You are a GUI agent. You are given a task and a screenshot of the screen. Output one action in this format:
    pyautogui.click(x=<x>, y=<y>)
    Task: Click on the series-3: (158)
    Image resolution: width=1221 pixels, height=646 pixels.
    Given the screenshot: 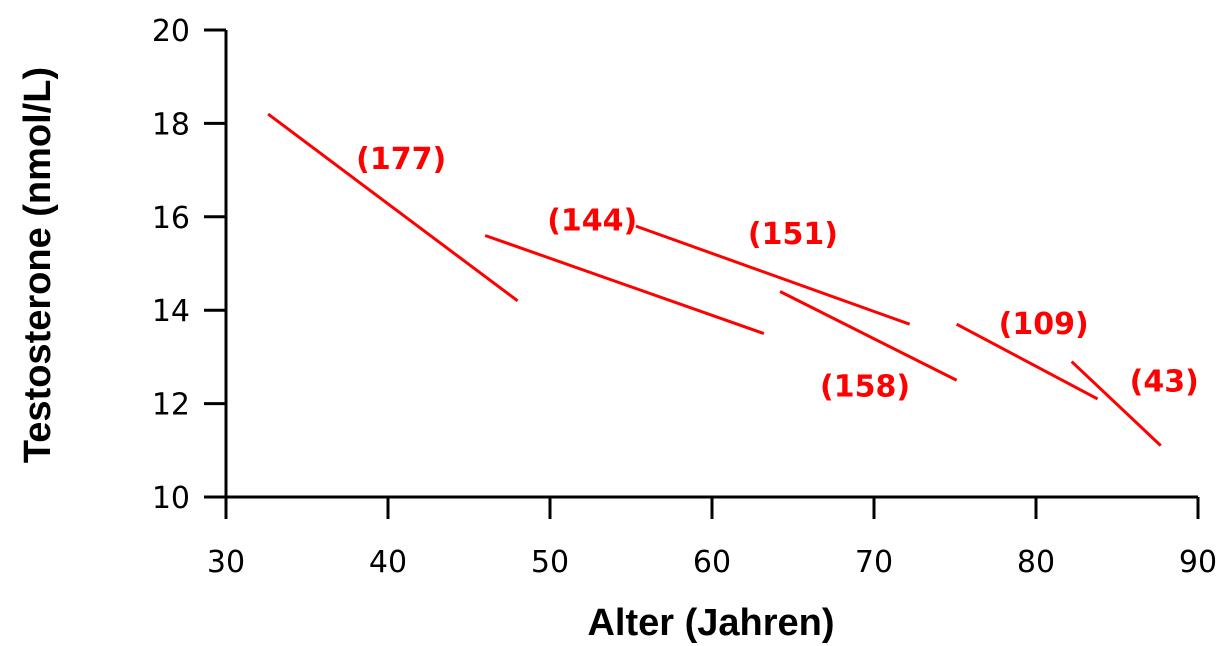 What is the action you would take?
    pyautogui.click(x=868, y=347)
    